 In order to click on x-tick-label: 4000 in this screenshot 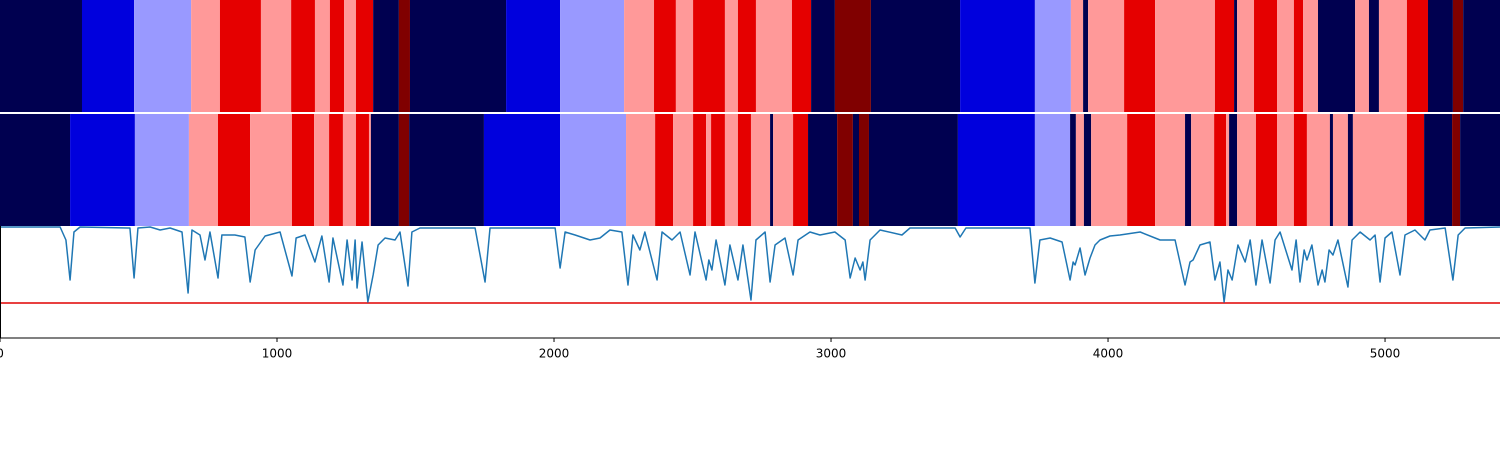, I will do `click(1108, 354)`.